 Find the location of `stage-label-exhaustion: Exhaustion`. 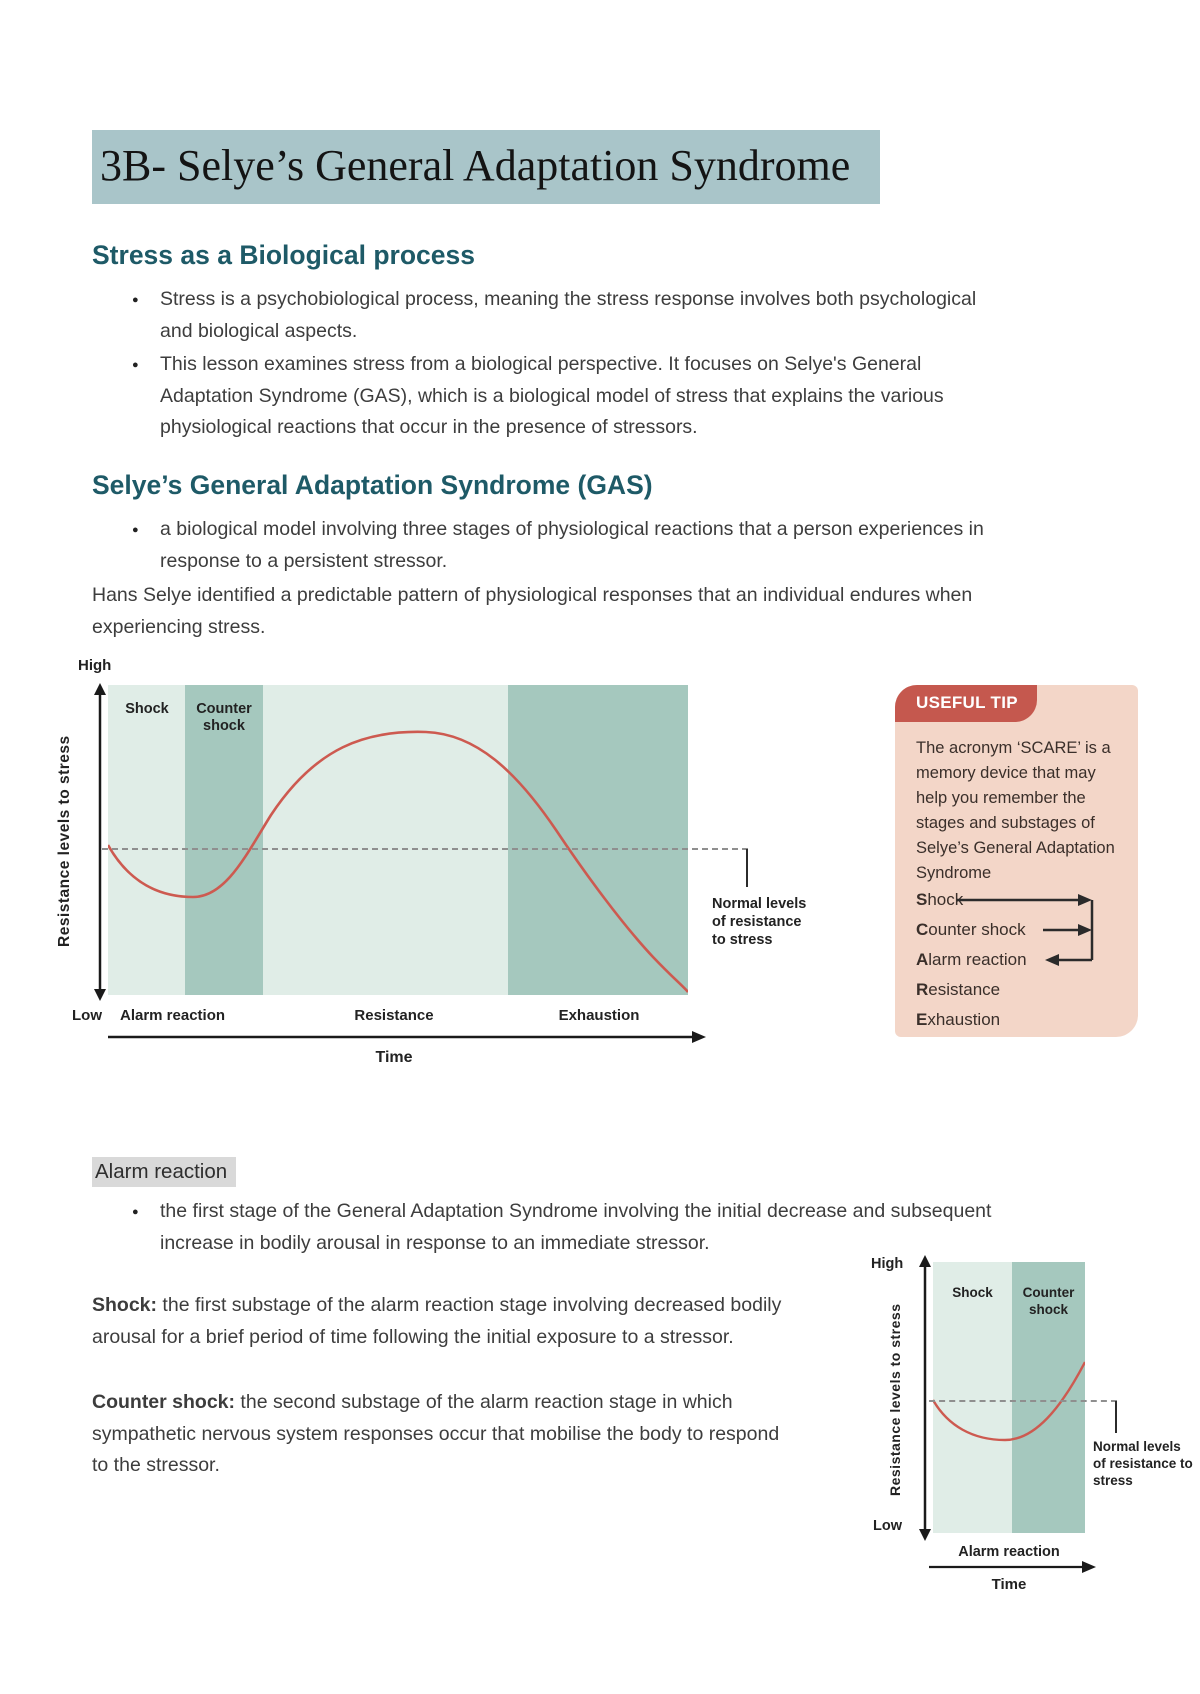

stage-label-exhaustion: Exhaustion is located at coordinates (599, 1015).